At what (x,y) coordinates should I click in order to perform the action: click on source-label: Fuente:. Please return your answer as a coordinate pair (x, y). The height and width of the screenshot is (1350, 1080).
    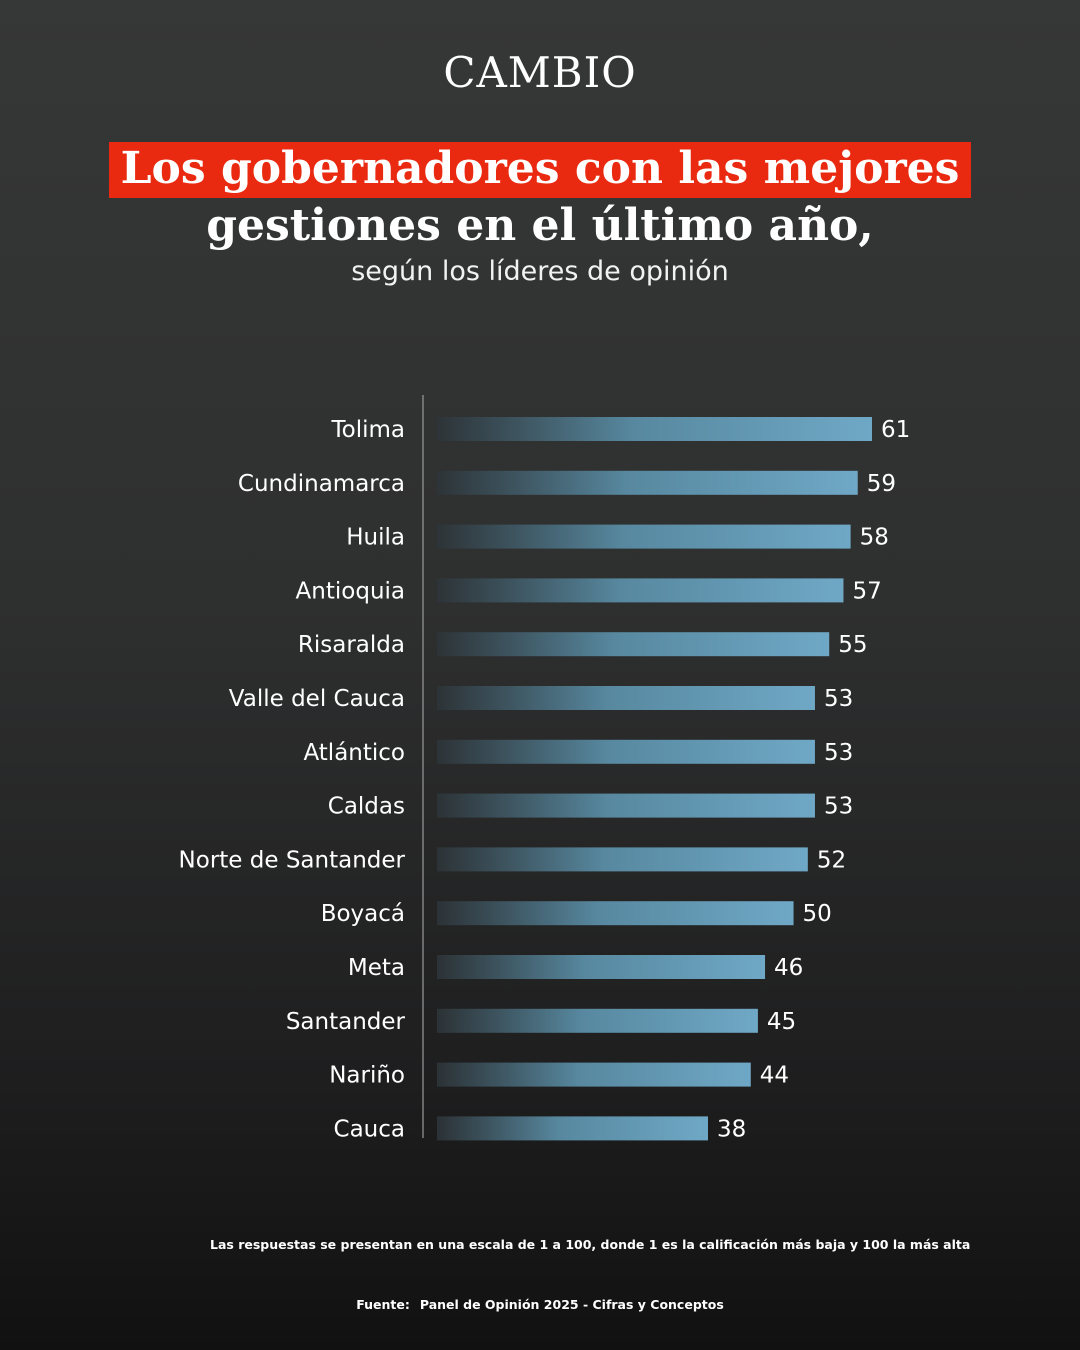
    Looking at the image, I should click on (383, 1304).